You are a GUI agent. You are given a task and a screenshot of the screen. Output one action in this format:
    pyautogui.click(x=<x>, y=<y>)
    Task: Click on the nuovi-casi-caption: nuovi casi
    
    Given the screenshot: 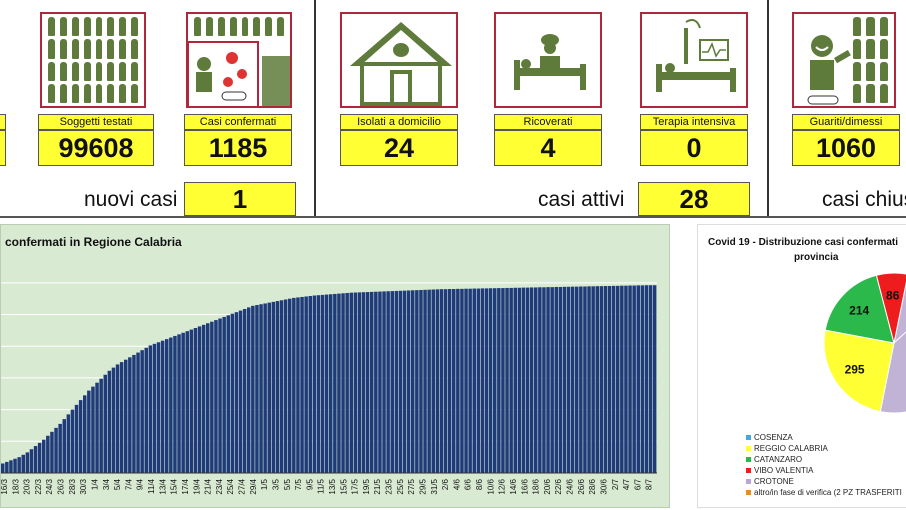 What is the action you would take?
    pyautogui.click(x=131, y=199)
    